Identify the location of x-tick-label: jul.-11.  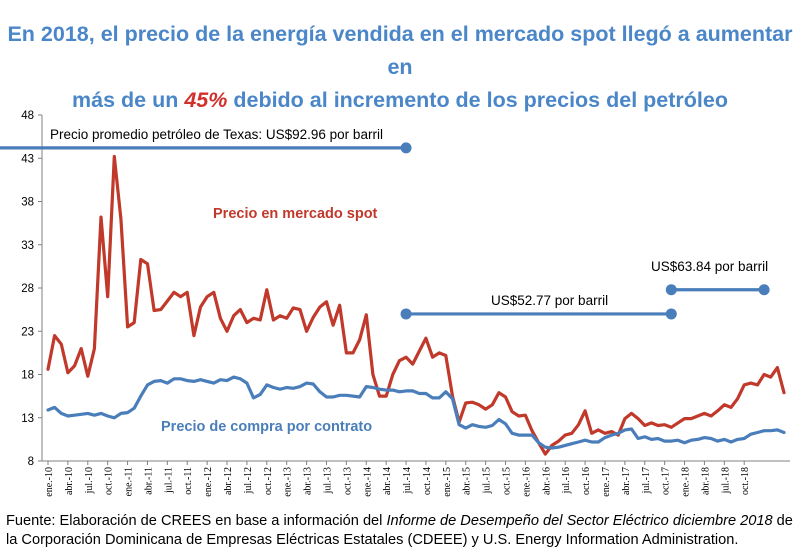
(168, 480).